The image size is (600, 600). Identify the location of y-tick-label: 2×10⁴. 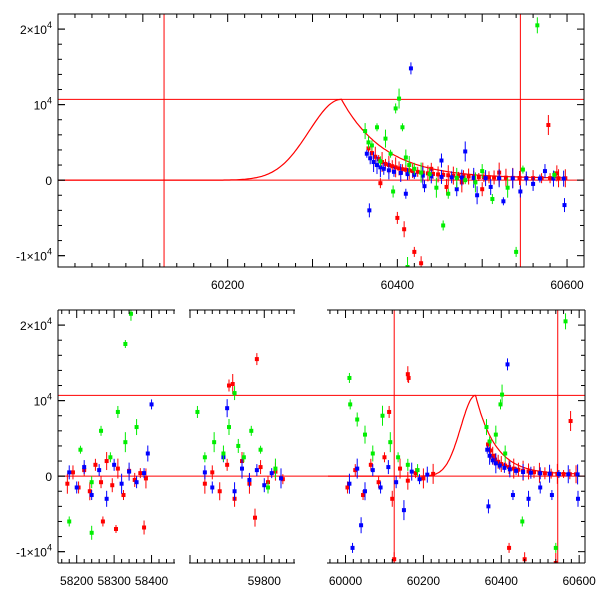
(36, 324).